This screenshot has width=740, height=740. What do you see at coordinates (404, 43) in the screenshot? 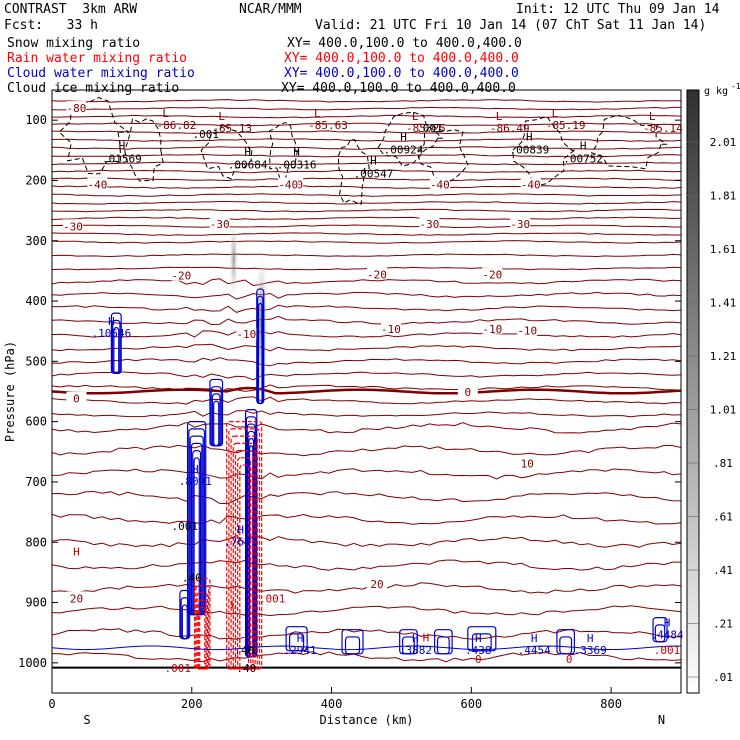
I see `snow-xy-label: XY= 400.0,100.0 to 400.0,400.0` at bounding box center [404, 43].